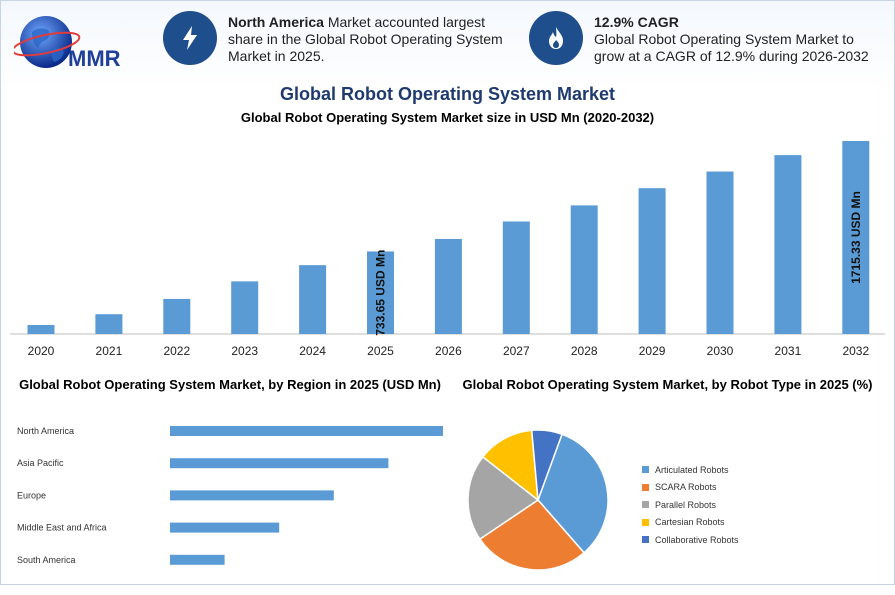 This screenshot has height=595, width=895. I want to click on bar-2022, so click(177, 316).